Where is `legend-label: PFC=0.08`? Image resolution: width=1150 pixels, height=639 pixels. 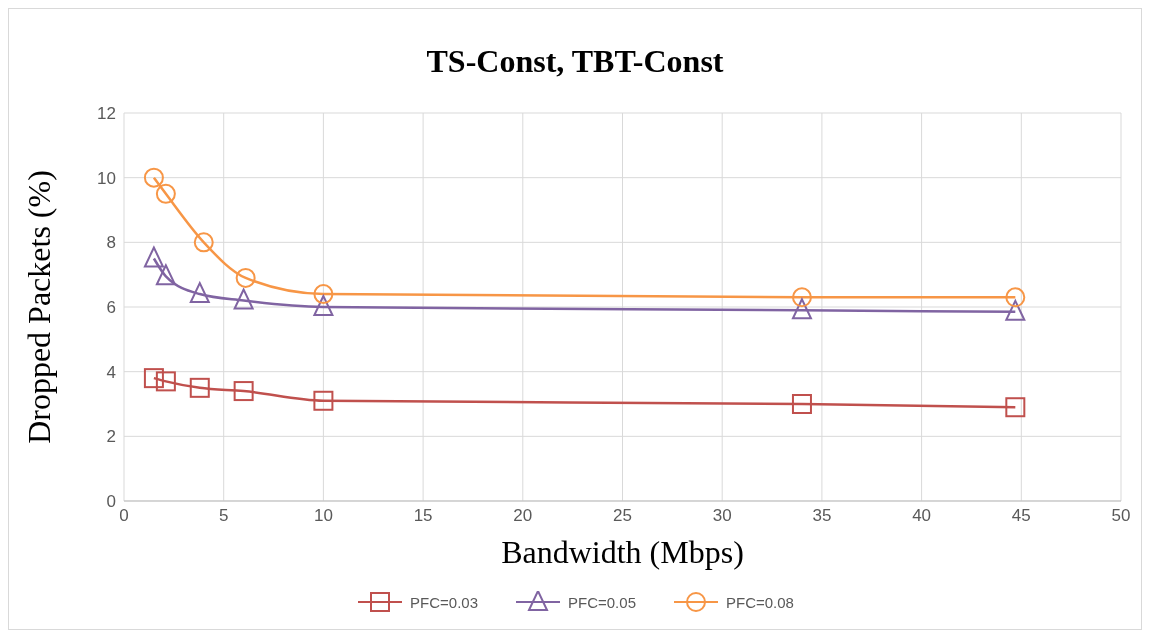
legend-label: PFC=0.08 is located at coordinates (759, 602).